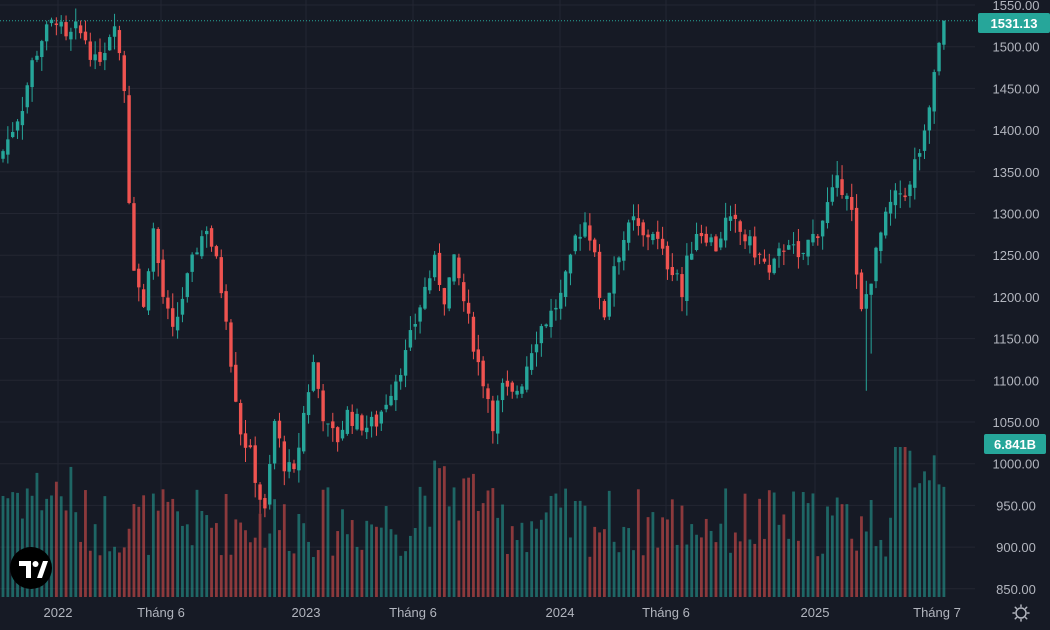 The height and width of the screenshot is (630, 1050). What do you see at coordinates (58, 612) in the screenshot?
I see `x-tick-label: 2022` at bounding box center [58, 612].